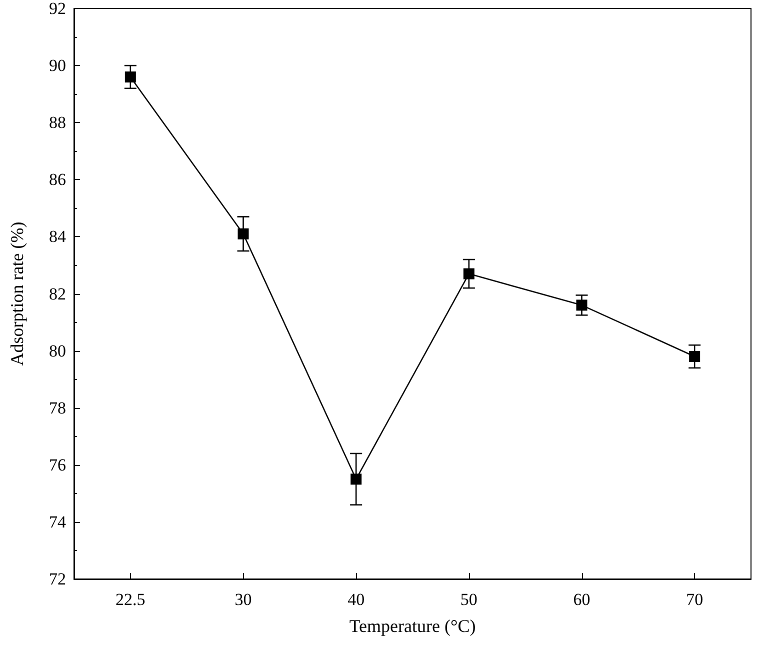 Image resolution: width=778 pixels, height=652 pixels. What do you see at coordinates (17, 294) in the screenshot?
I see `y-axis-title: Adsorption rate (%)` at bounding box center [17, 294].